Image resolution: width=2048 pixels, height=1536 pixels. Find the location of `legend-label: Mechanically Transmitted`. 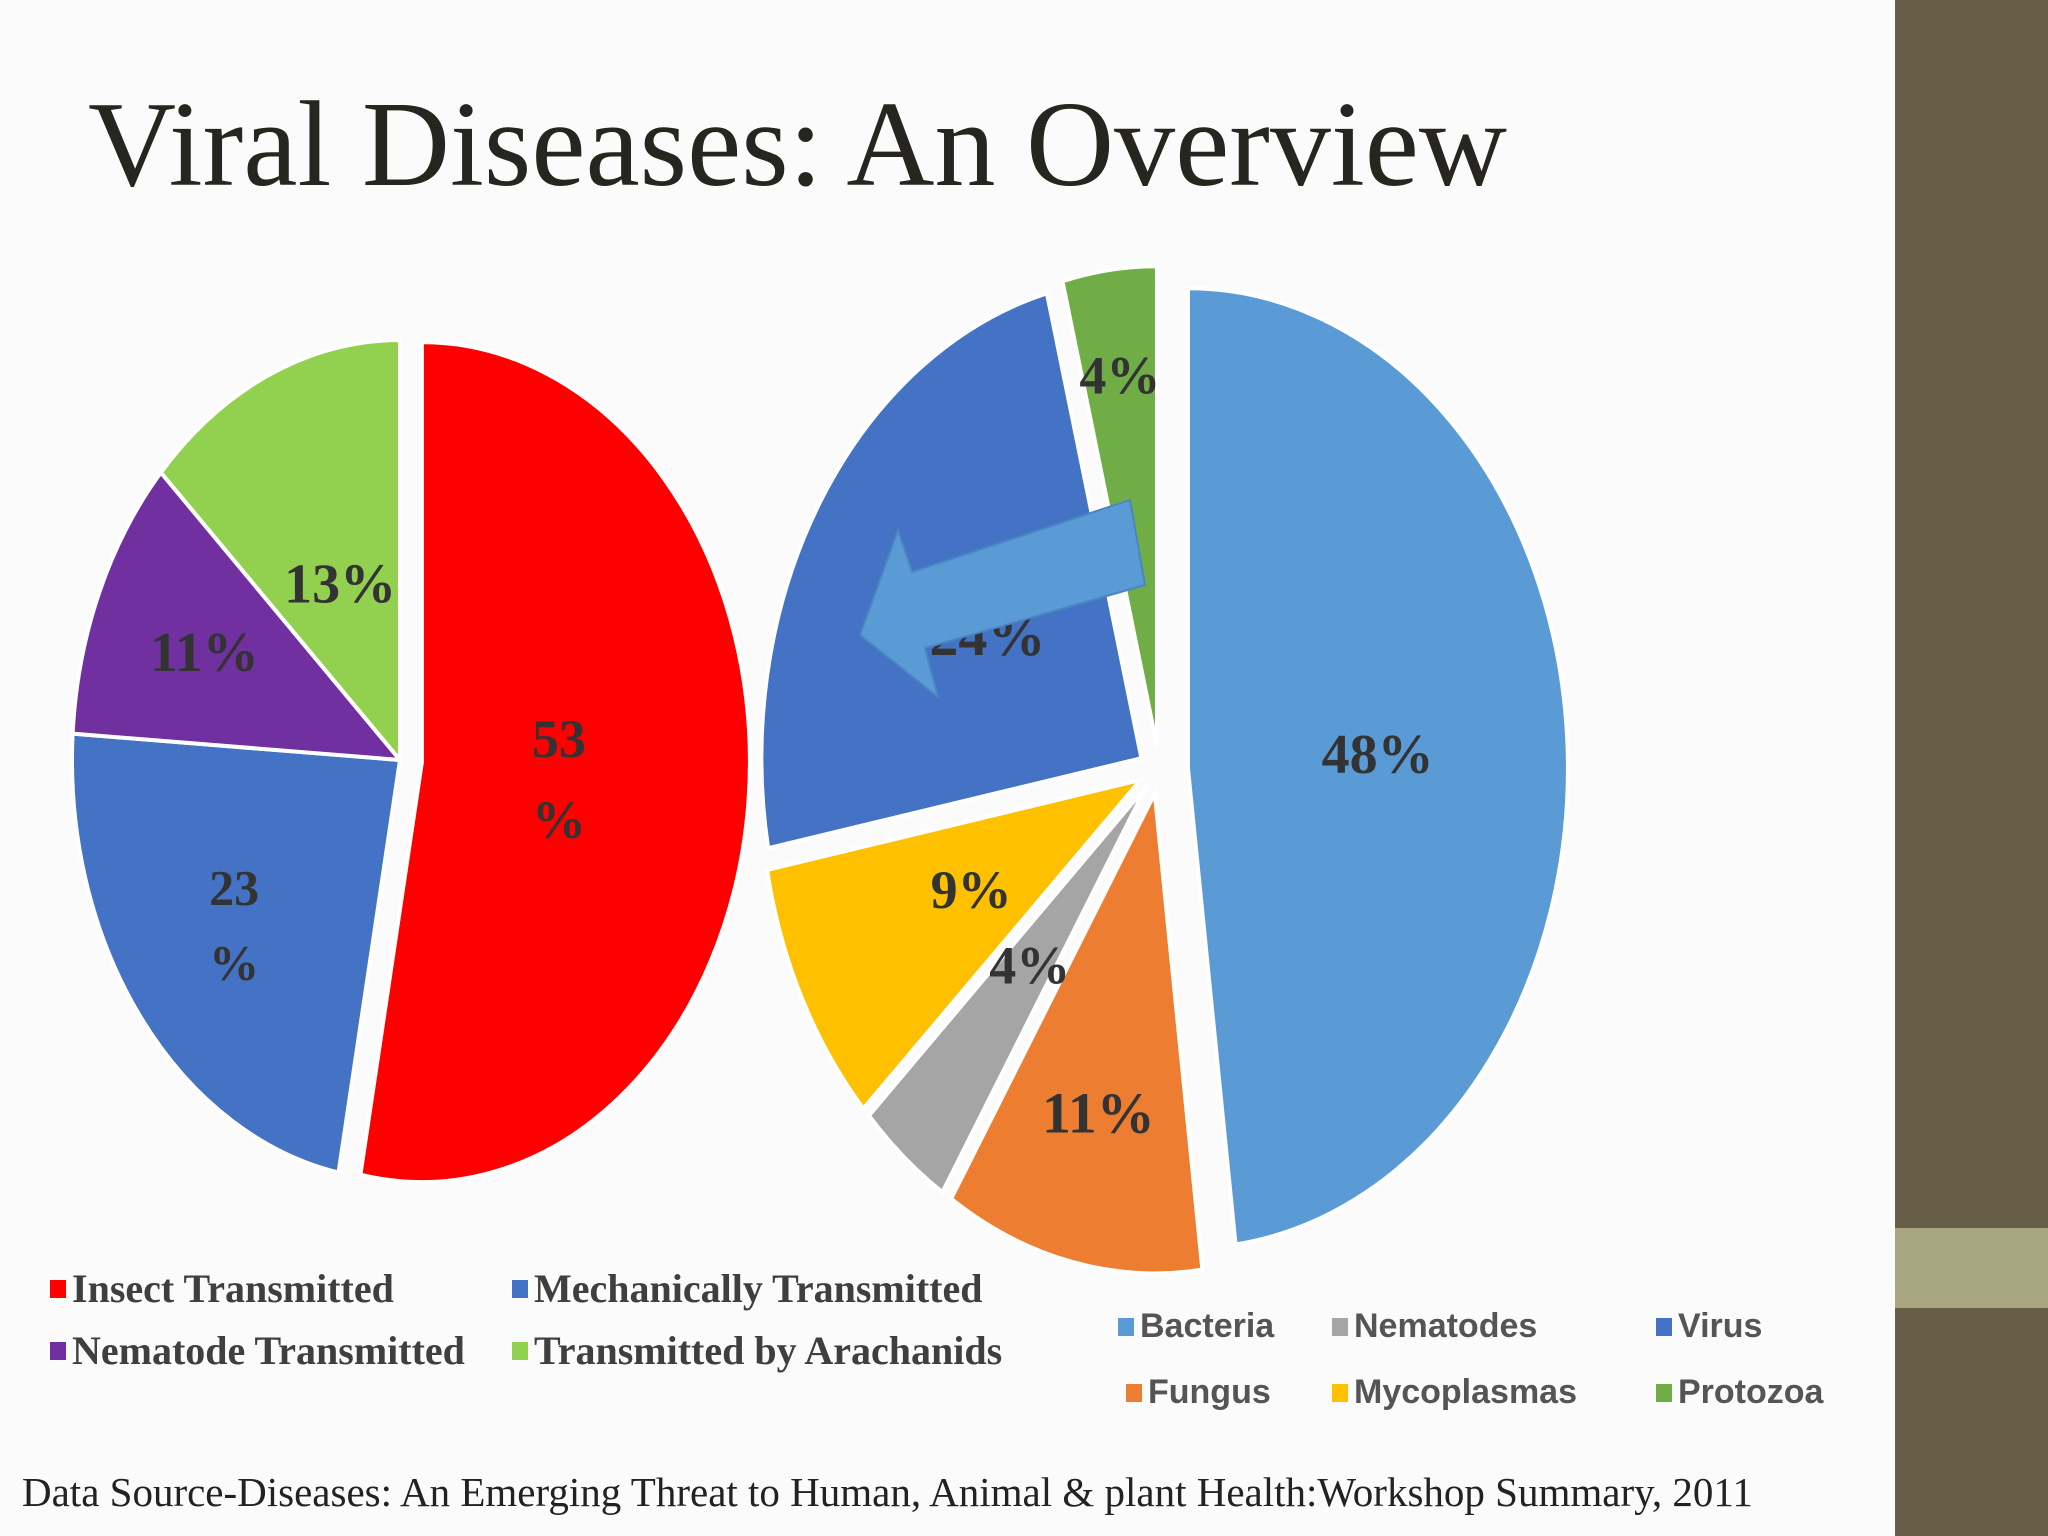

legend-label: Mechanically Transmitted is located at coordinates (758, 1288).